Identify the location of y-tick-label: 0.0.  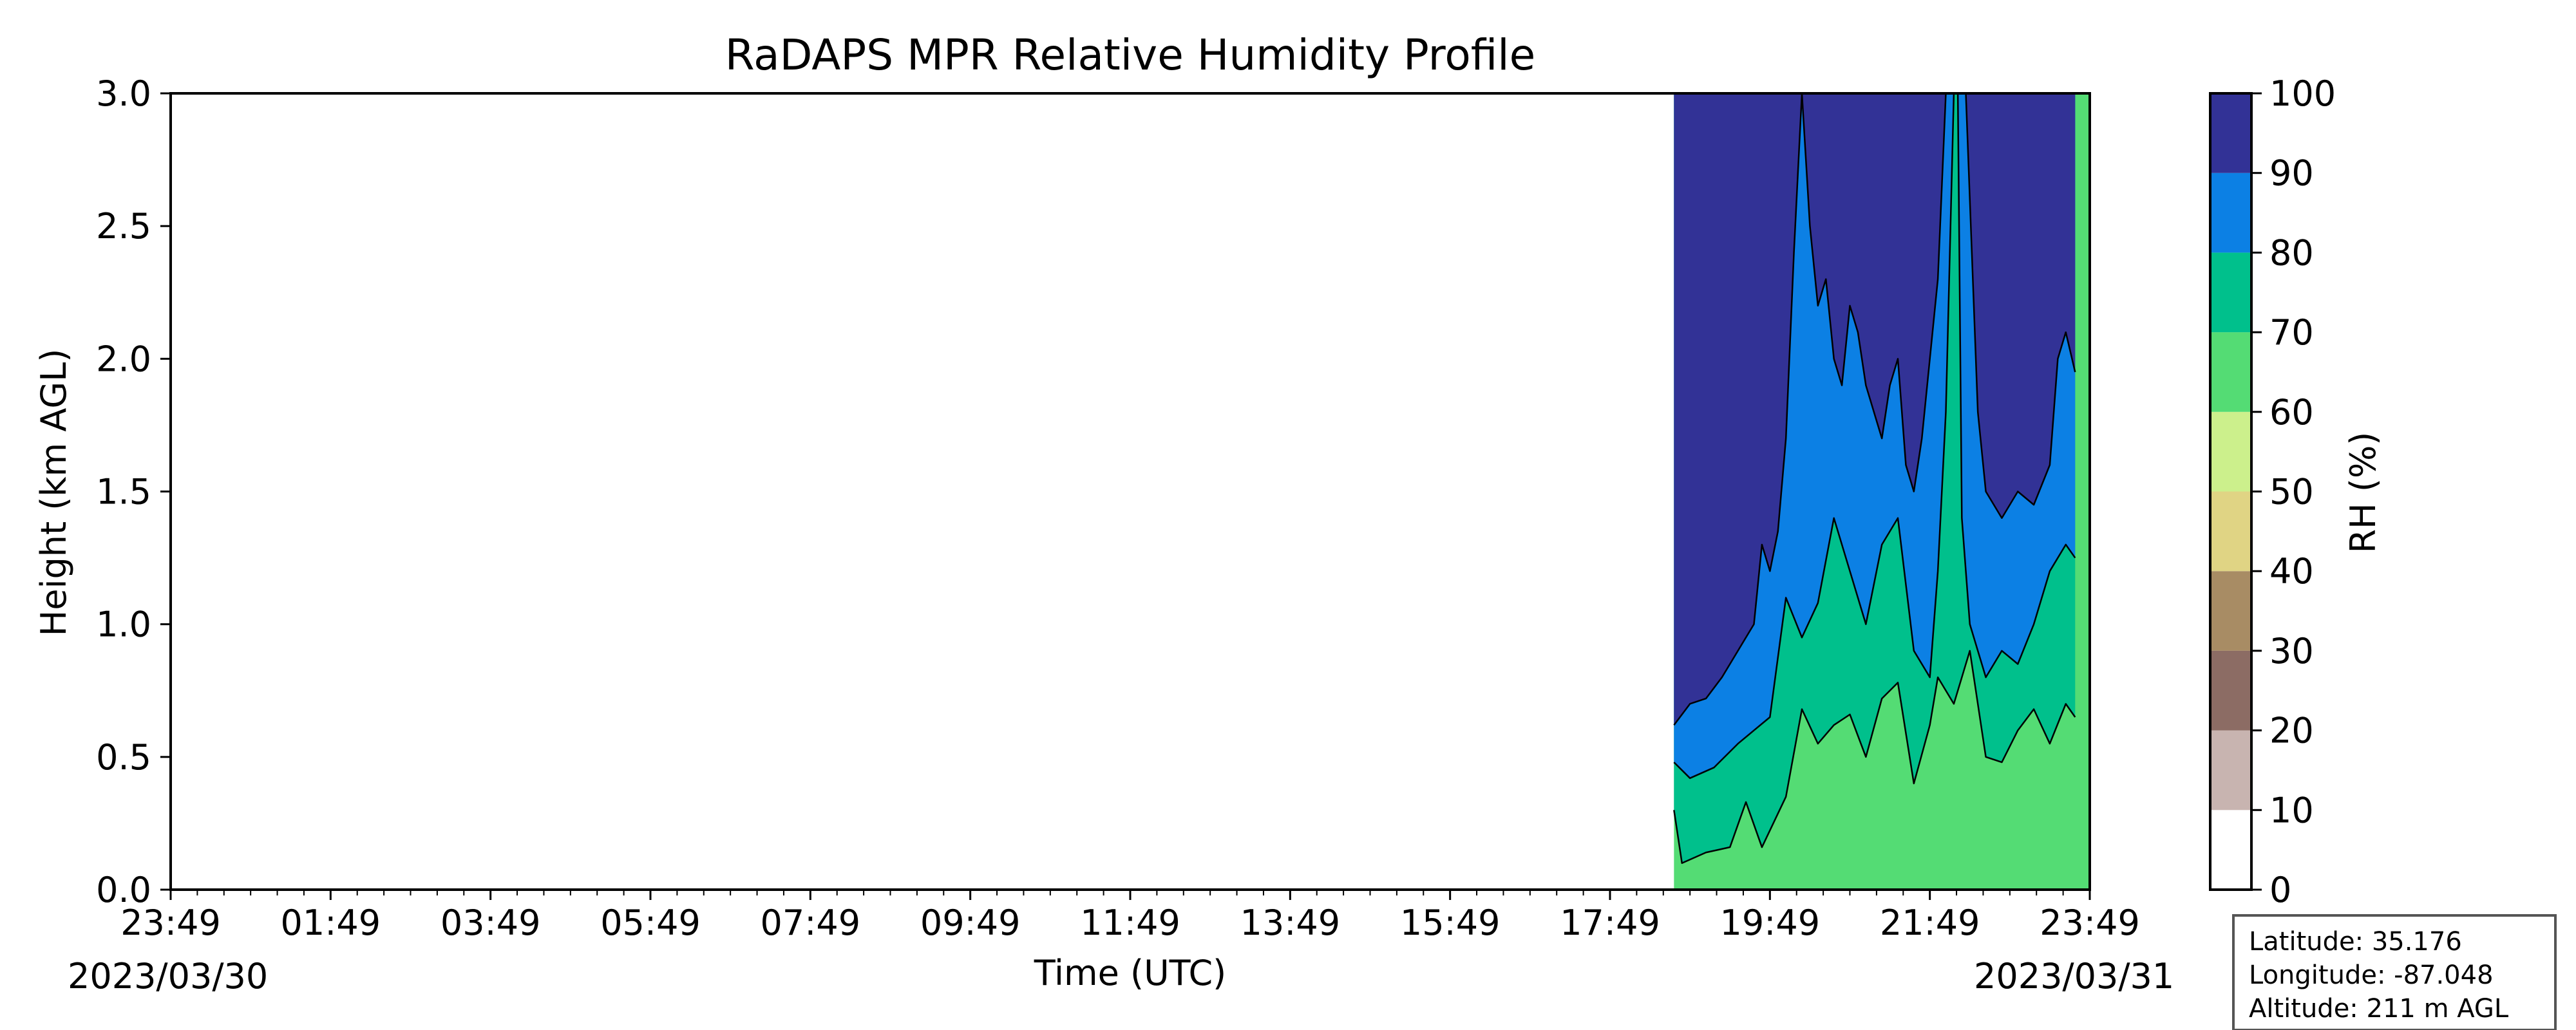
(124, 890).